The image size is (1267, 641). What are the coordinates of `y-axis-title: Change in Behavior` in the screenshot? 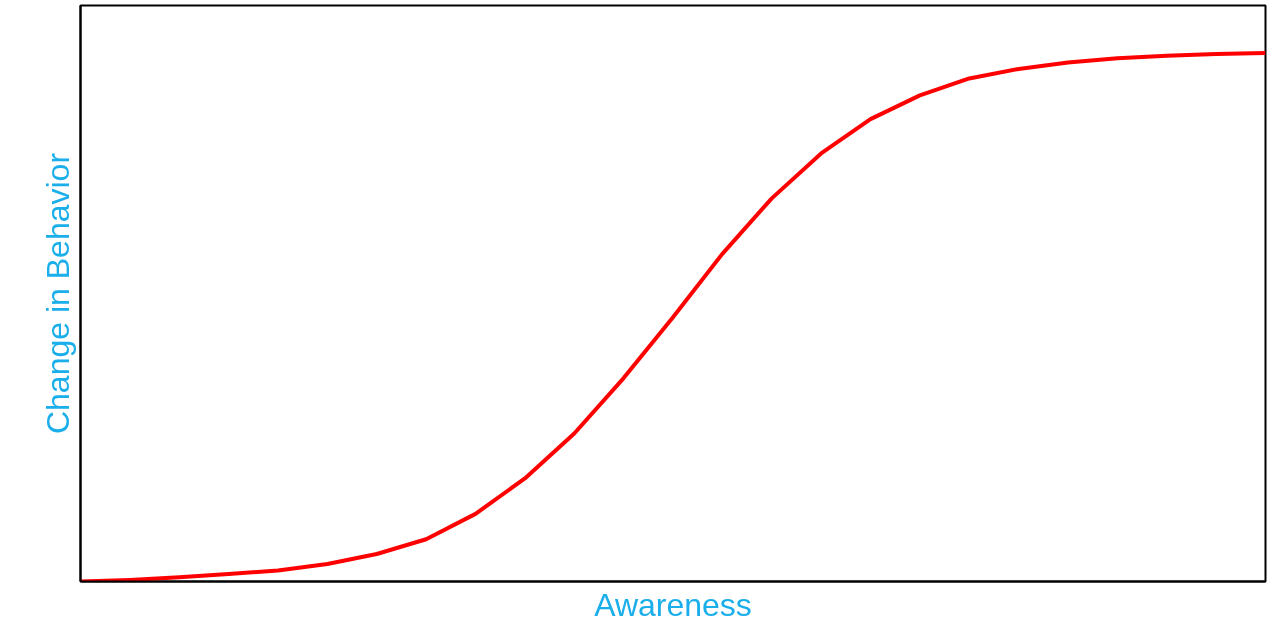 It's located at (57, 293).